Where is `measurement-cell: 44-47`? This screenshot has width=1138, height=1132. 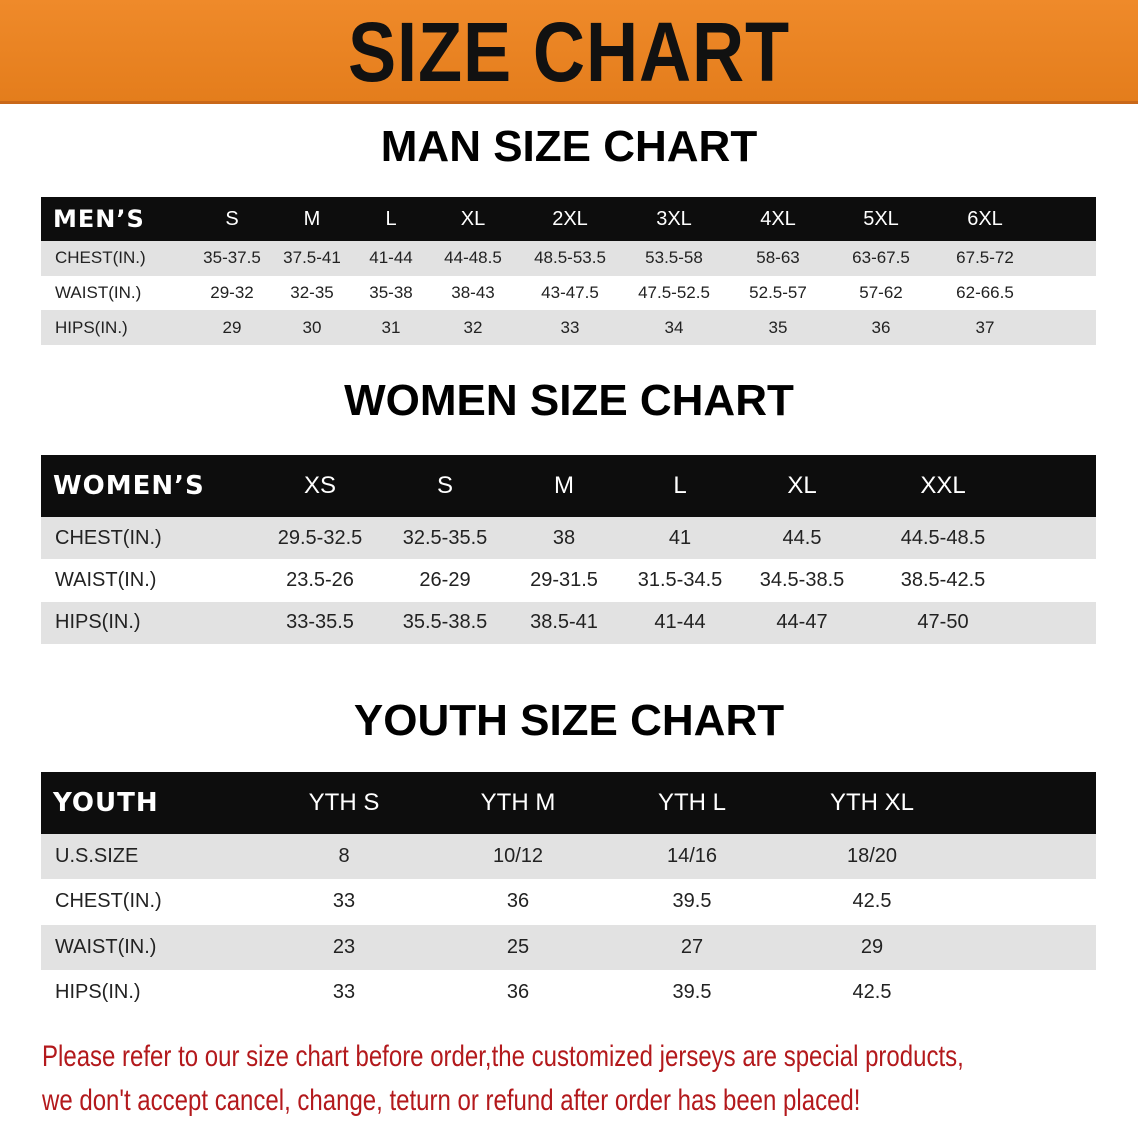
measurement-cell: 44-47 is located at coordinates (802, 622).